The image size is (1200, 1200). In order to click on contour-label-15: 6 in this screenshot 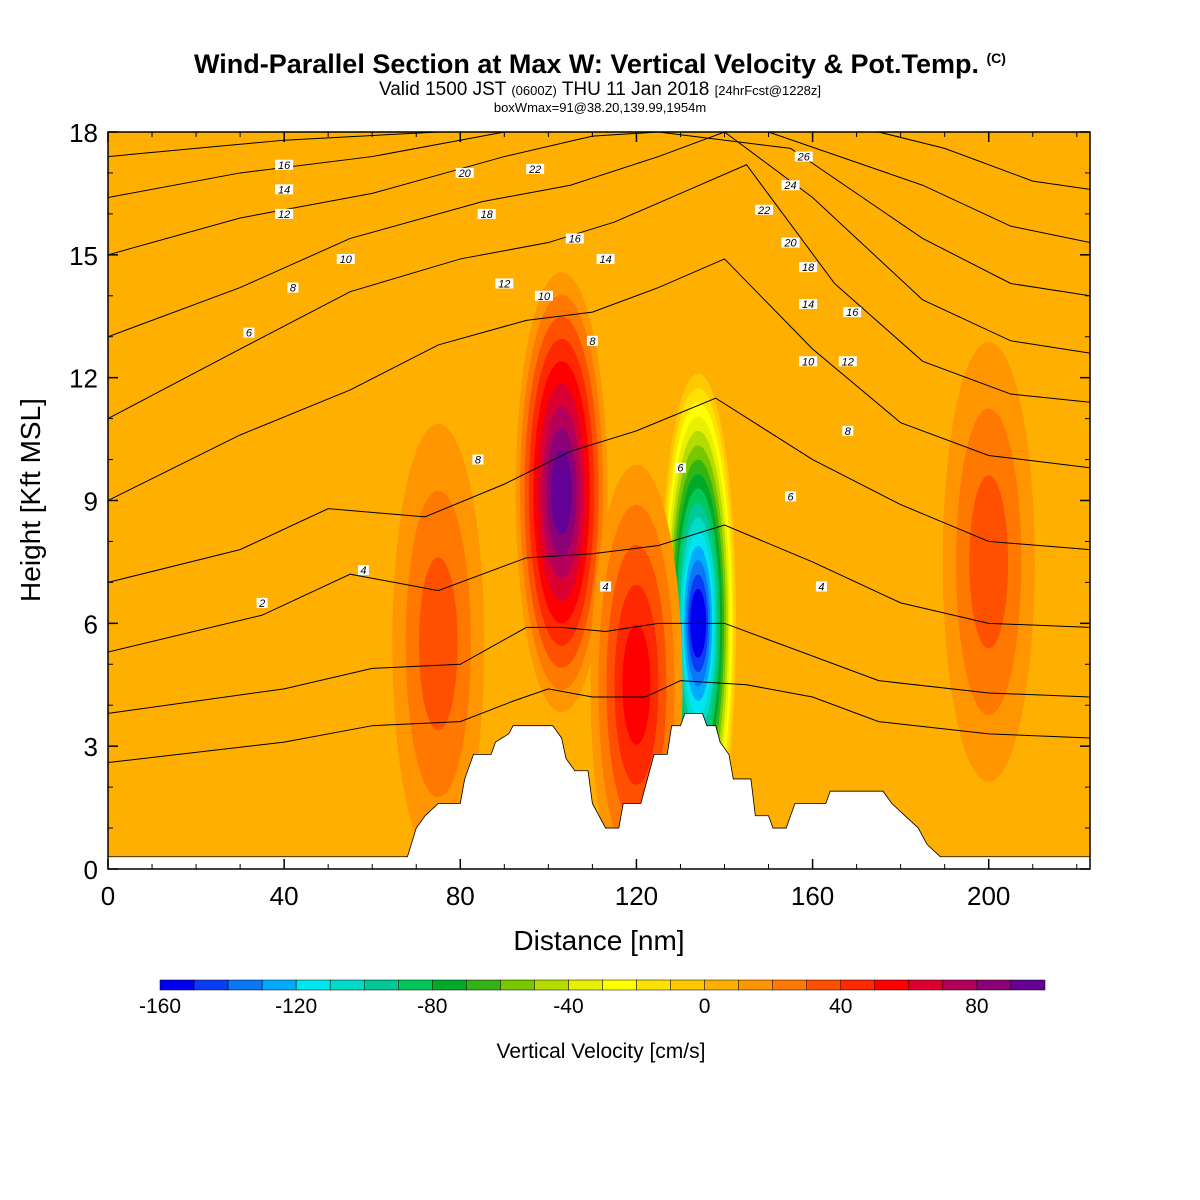, I will do `click(680, 469)`.